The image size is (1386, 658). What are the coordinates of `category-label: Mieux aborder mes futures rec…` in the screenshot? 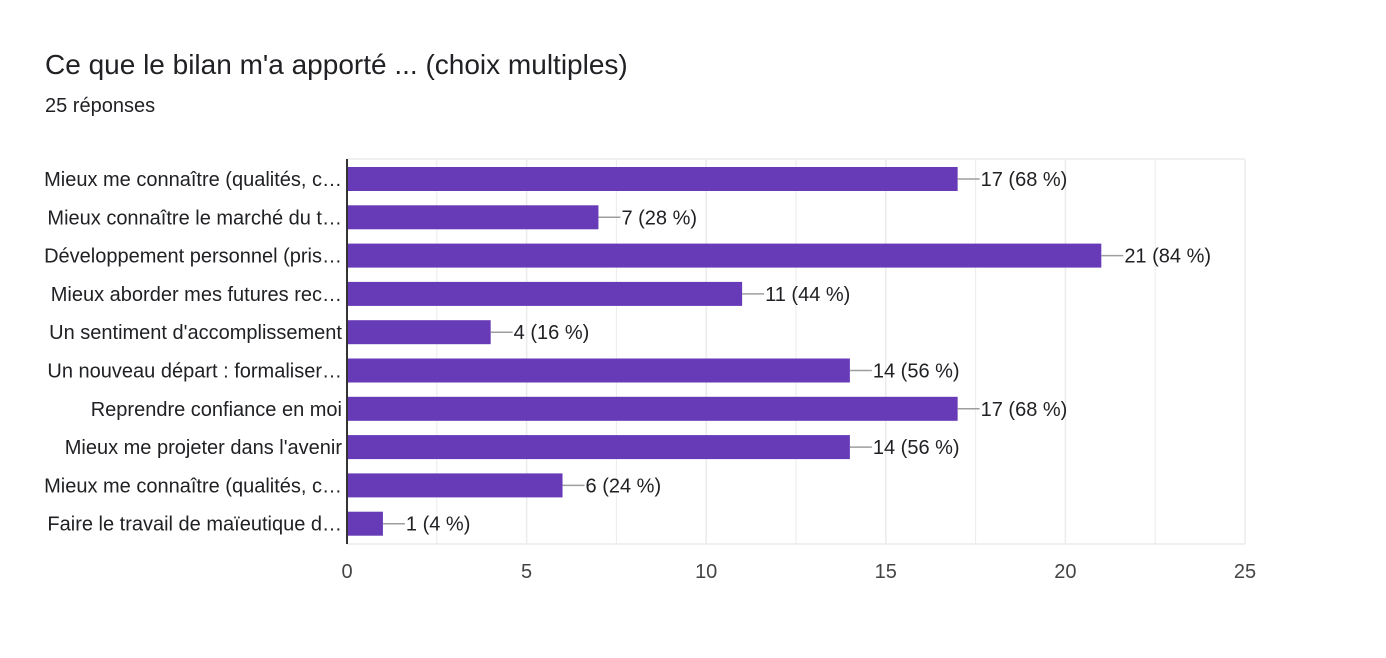 It's located at (196, 295).